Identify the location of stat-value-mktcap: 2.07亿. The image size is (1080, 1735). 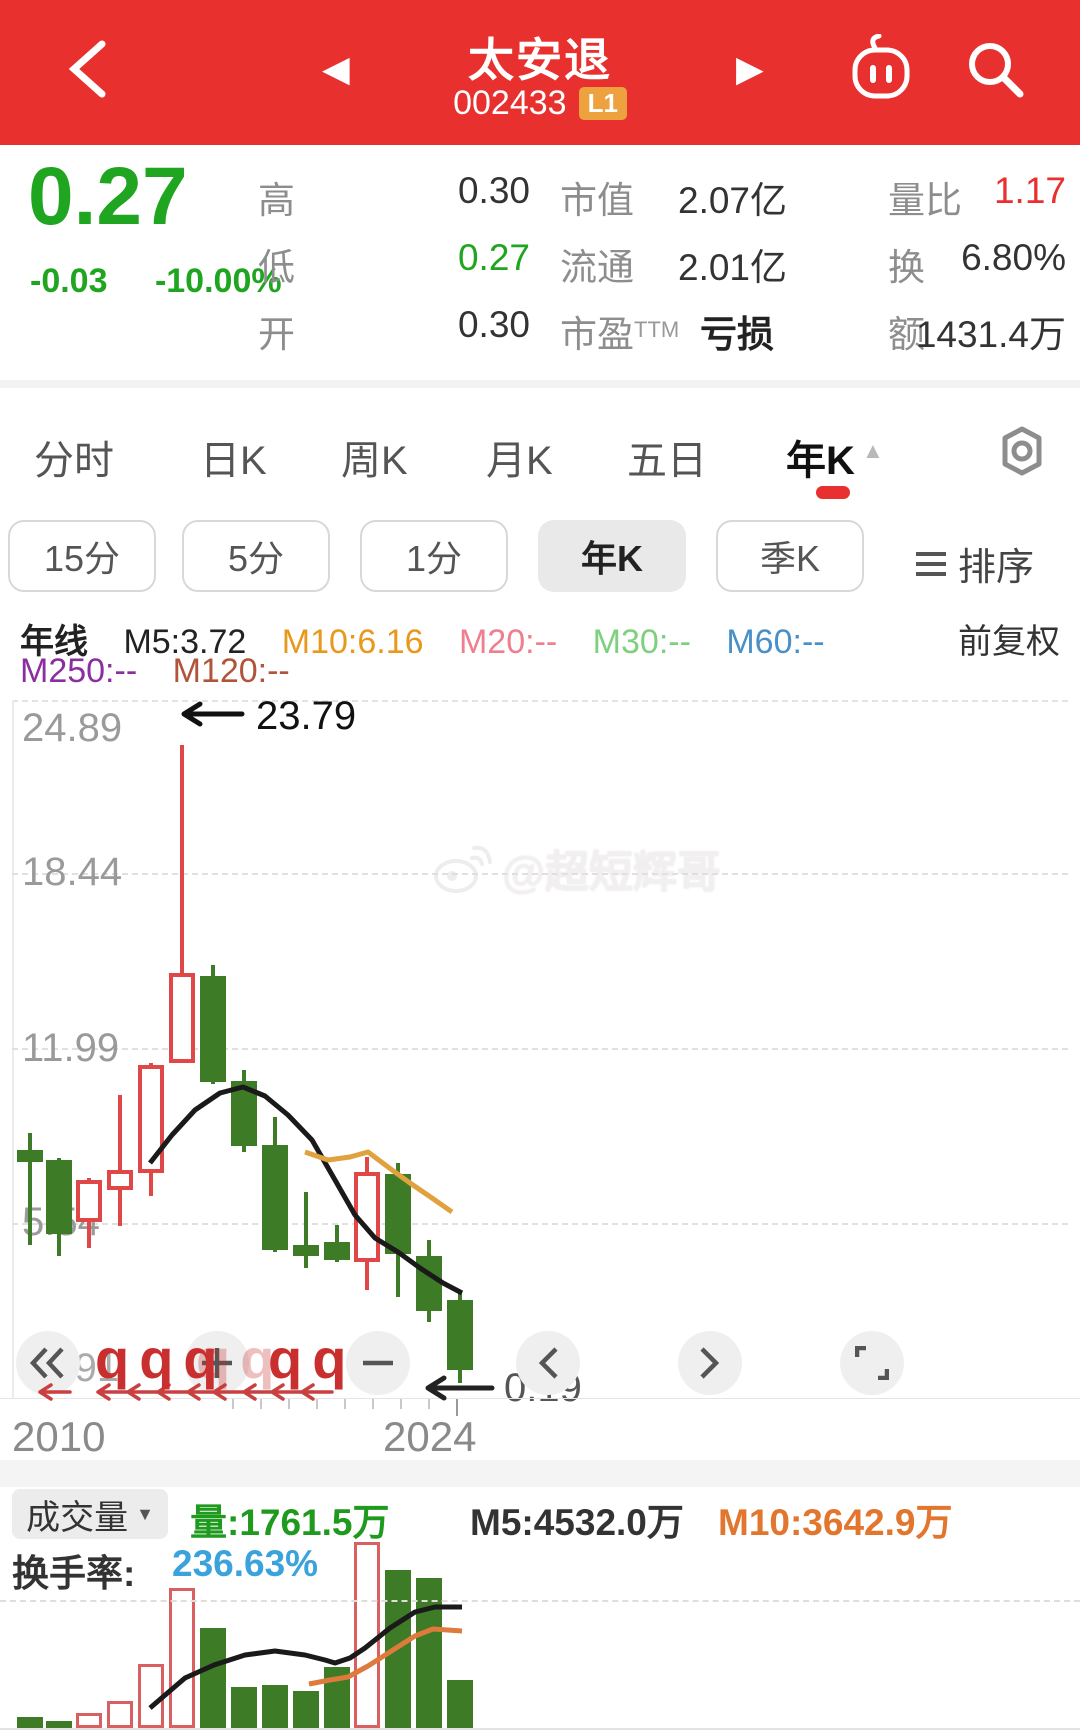
(733, 200).